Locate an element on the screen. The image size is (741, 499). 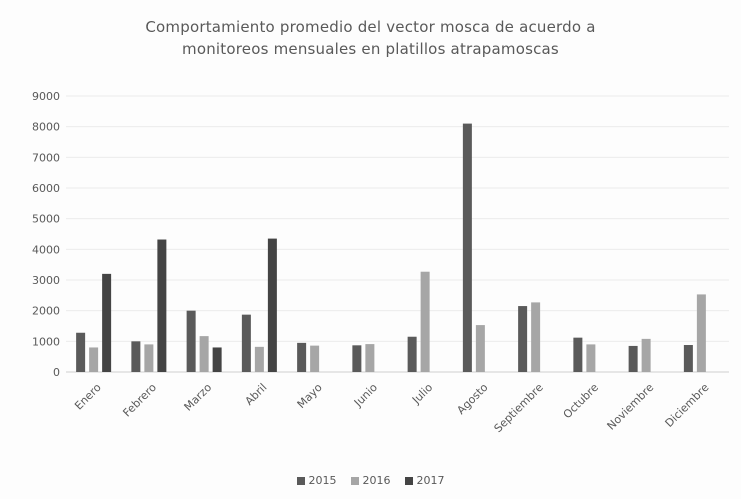
bar-2015-abril is located at coordinates (246, 343).